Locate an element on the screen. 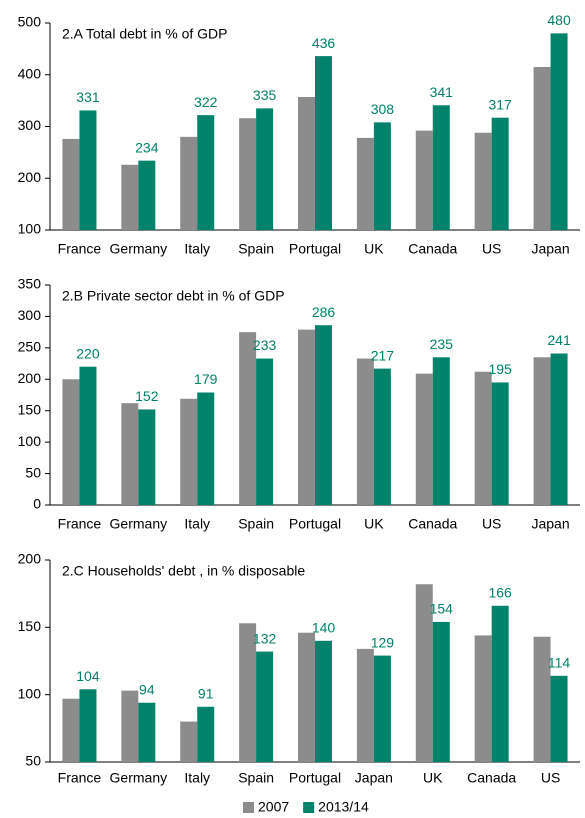 The width and height of the screenshot is (585, 818). value-label: 341 is located at coordinates (442, 92).